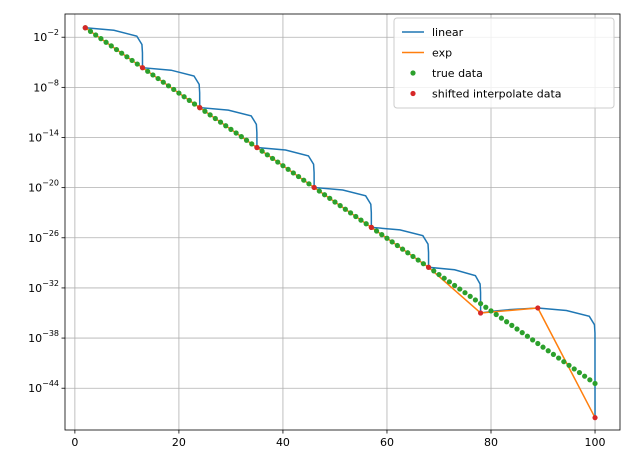  What do you see at coordinates (595, 442) in the screenshot?
I see `x-tick-label: 100` at bounding box center [595, 442].